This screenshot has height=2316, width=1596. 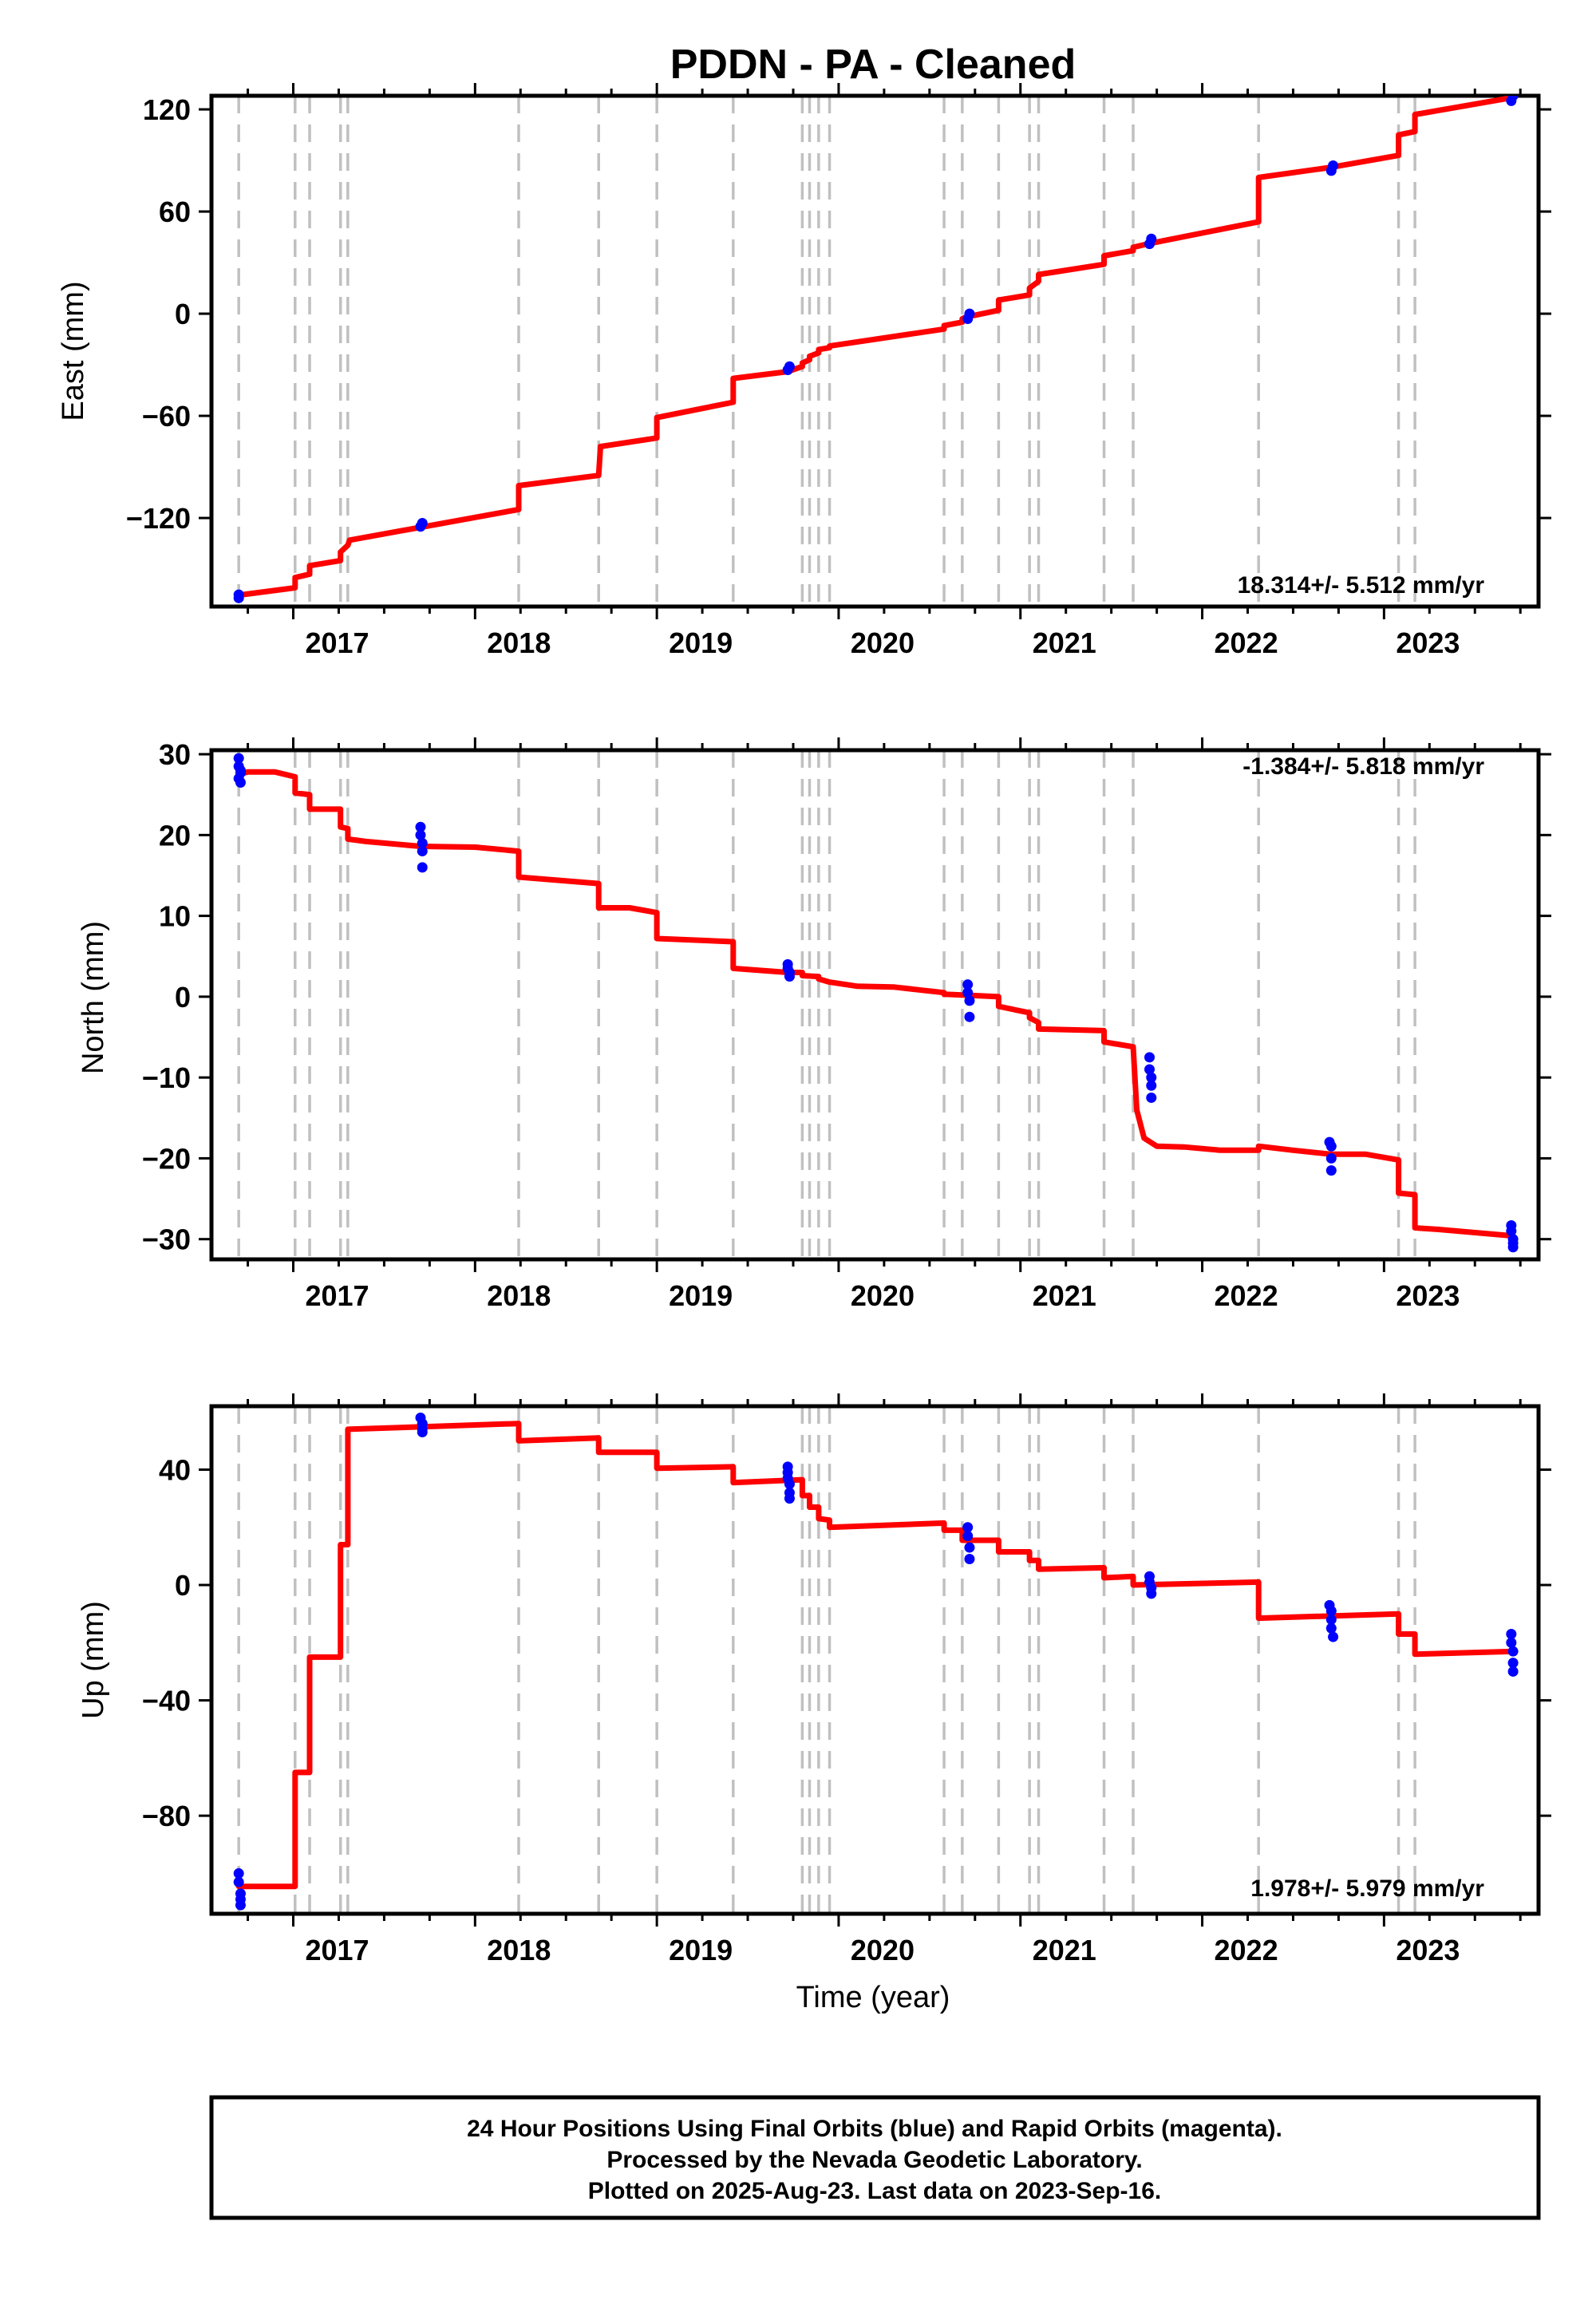 What do you see at coordinates (337, 1295) in the screenshot?
I see `north-x-tick-label: 2017` at bounding box center [337, 1295].